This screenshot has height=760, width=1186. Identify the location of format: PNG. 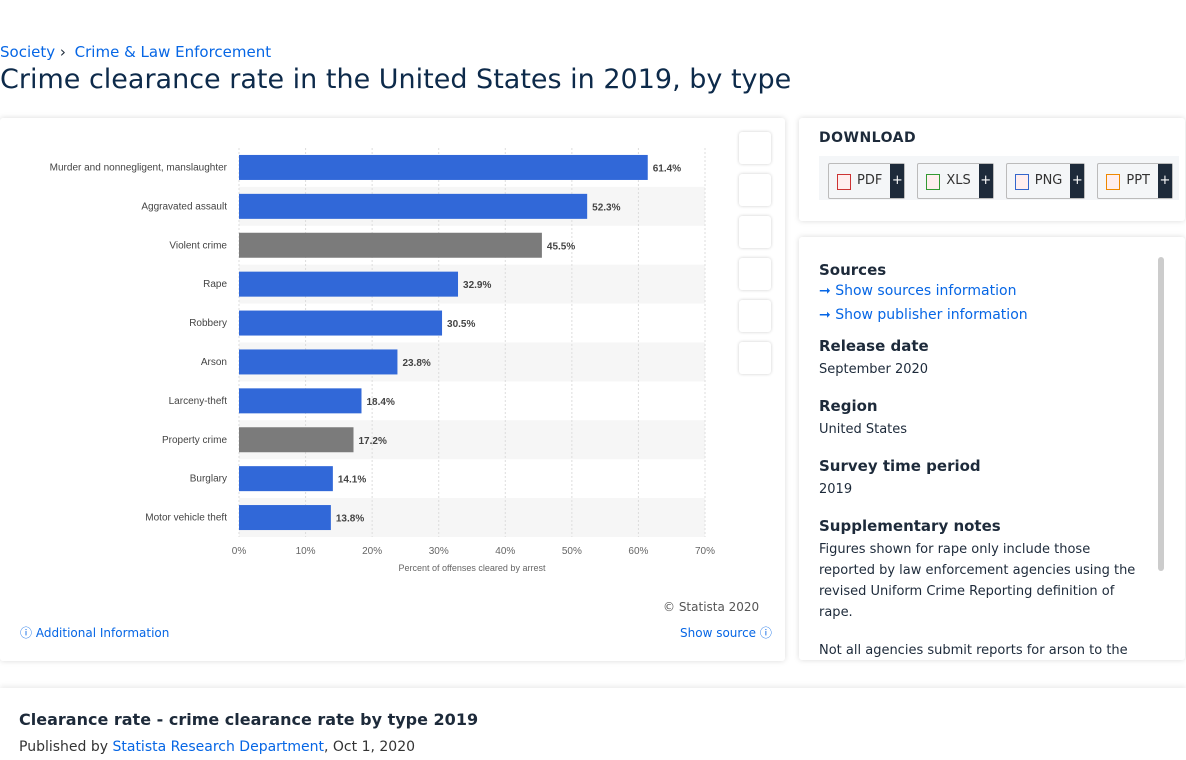
(1048, 180).